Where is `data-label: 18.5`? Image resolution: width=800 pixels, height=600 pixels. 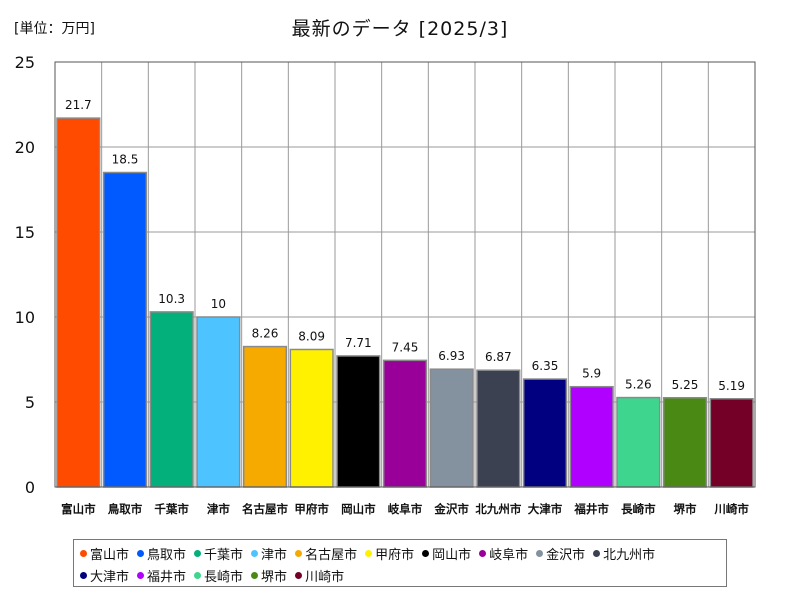 data-label: 18.5 is located at coordinates (125, 160).